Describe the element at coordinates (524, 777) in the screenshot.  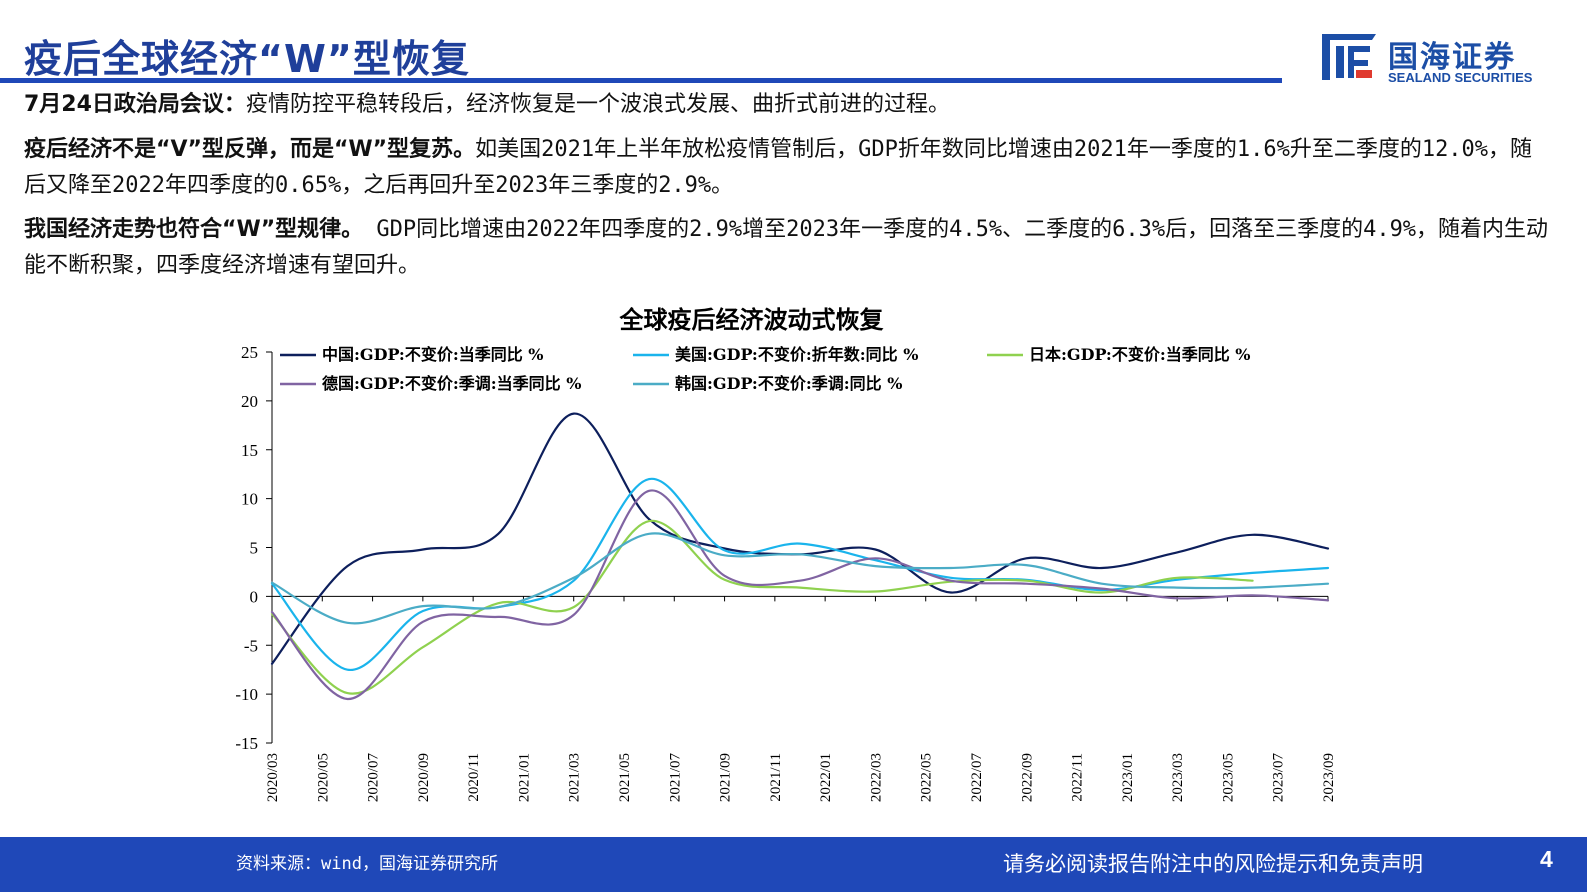
I see `x-tick-label: 2021/01` at that location.